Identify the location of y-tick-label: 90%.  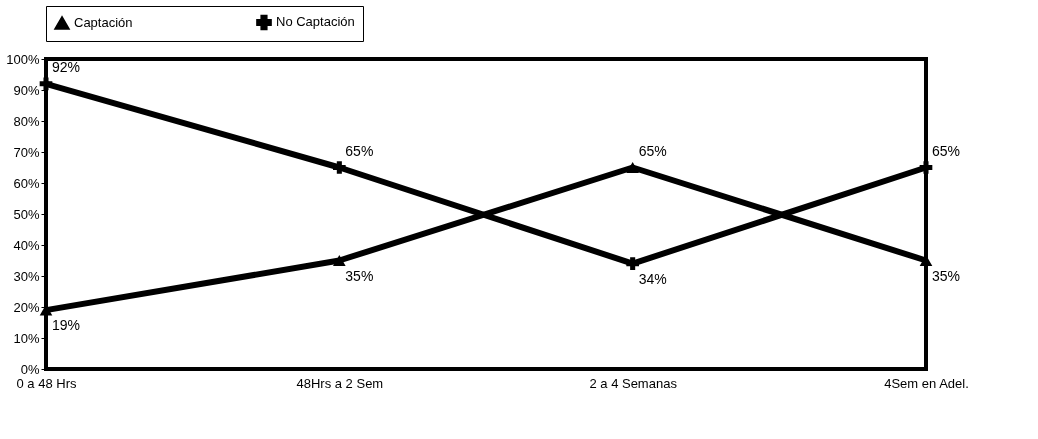
(26, 90).